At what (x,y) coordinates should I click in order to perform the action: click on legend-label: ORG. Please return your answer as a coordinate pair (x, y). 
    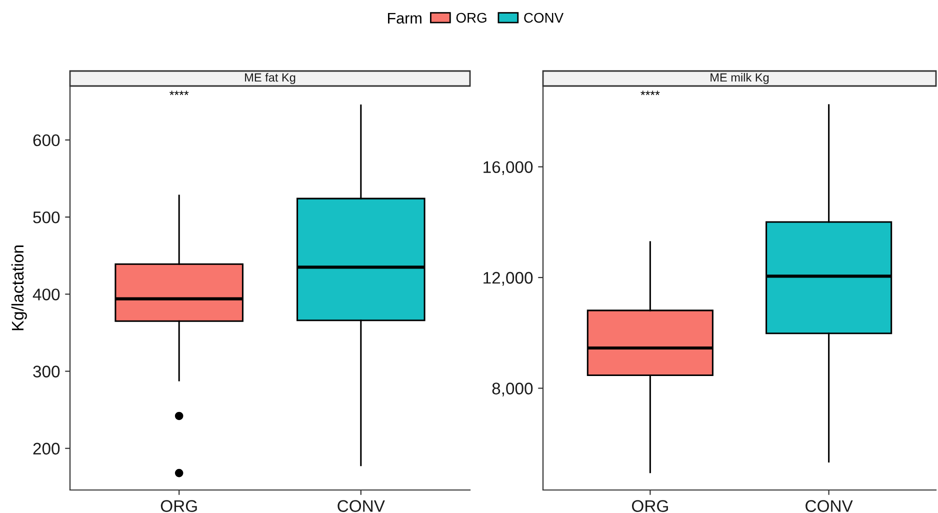
    Looking at the image, I should click on (471, 17).